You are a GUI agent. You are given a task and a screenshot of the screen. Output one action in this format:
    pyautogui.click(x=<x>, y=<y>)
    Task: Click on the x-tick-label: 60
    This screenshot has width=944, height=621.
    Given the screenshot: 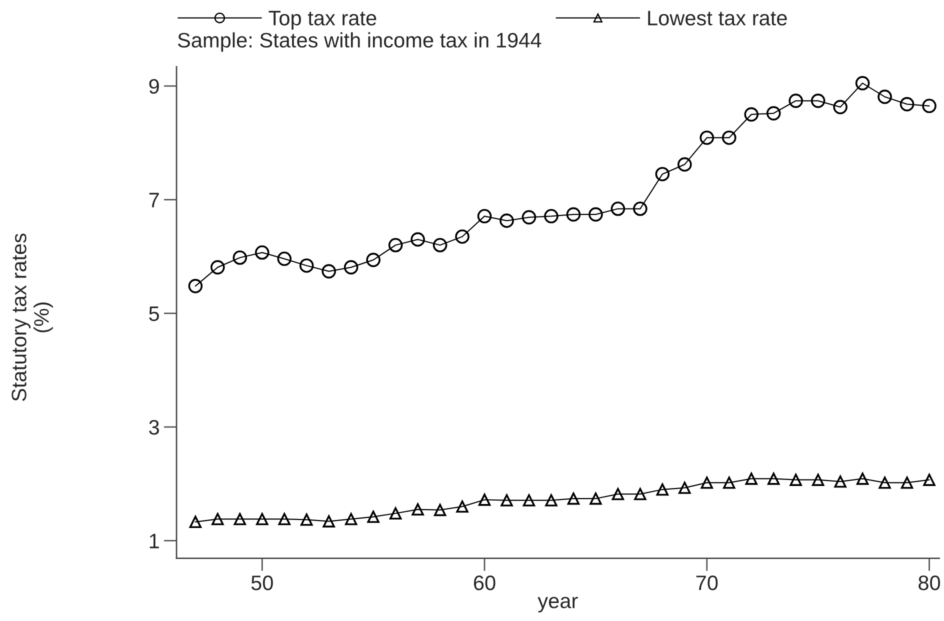 What is the action you would take?
    pyautogui.click(x=485, y=582)
    